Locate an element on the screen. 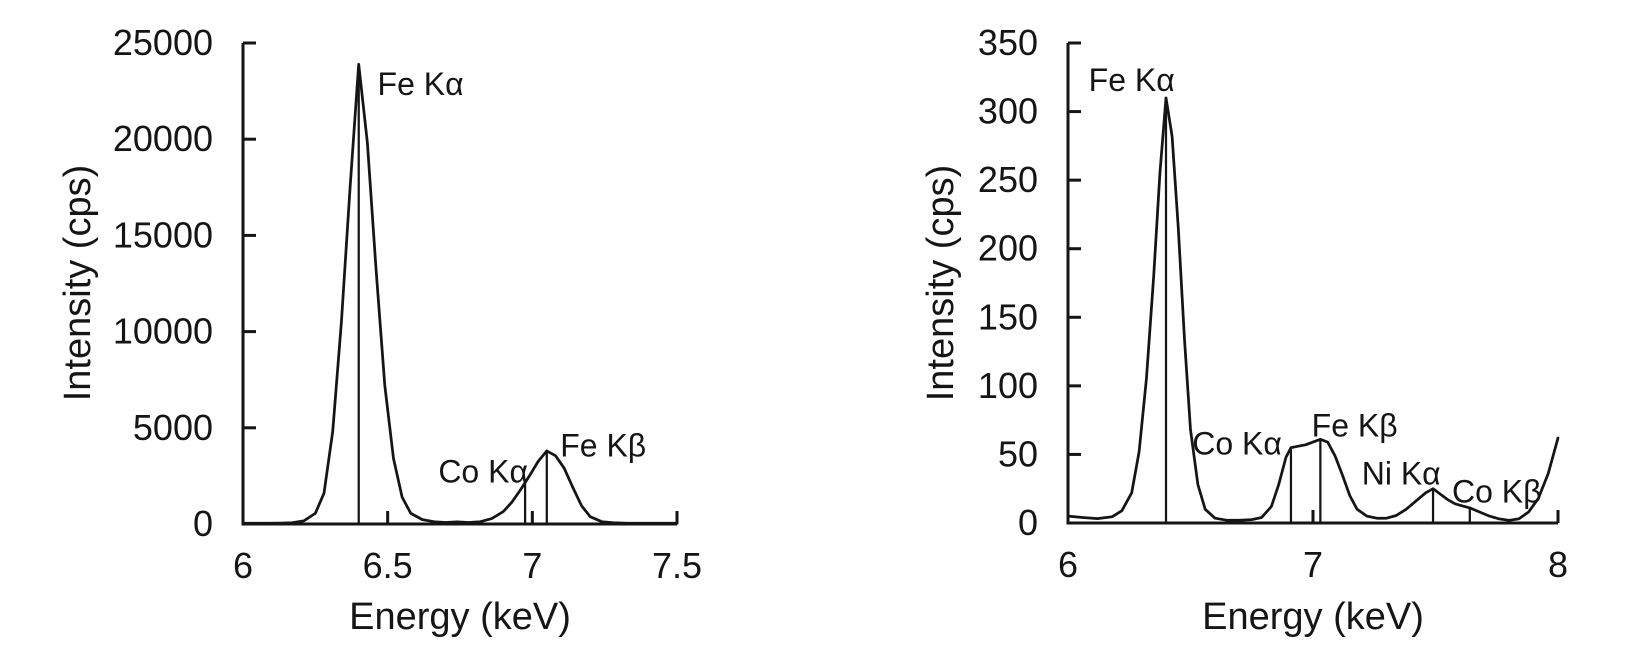 The height and width of the screenshot is (652, 1640). y-tick-label: 50 is located at coordinates (1018, 453).